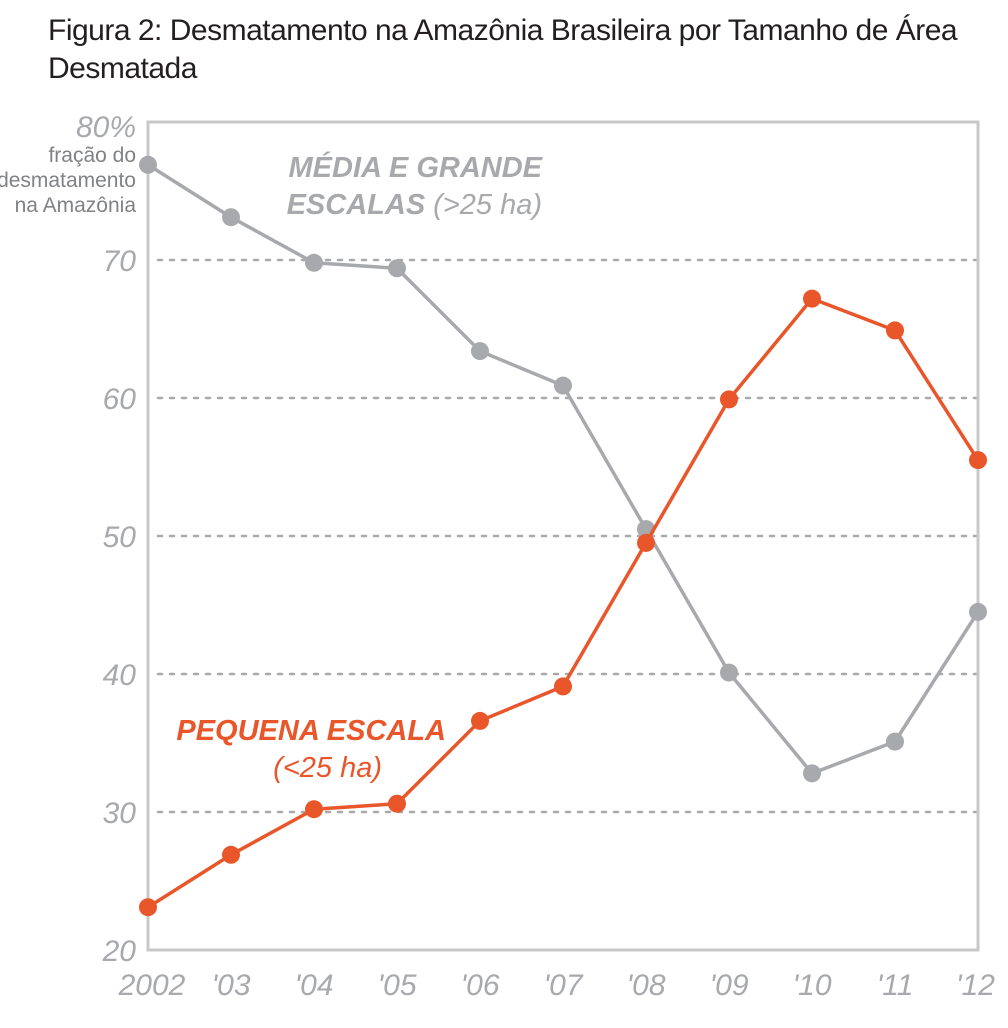 The width and height of the screenshot is (1008, 1028). I want to click on y-tick-label: 50, so click(120, 537).